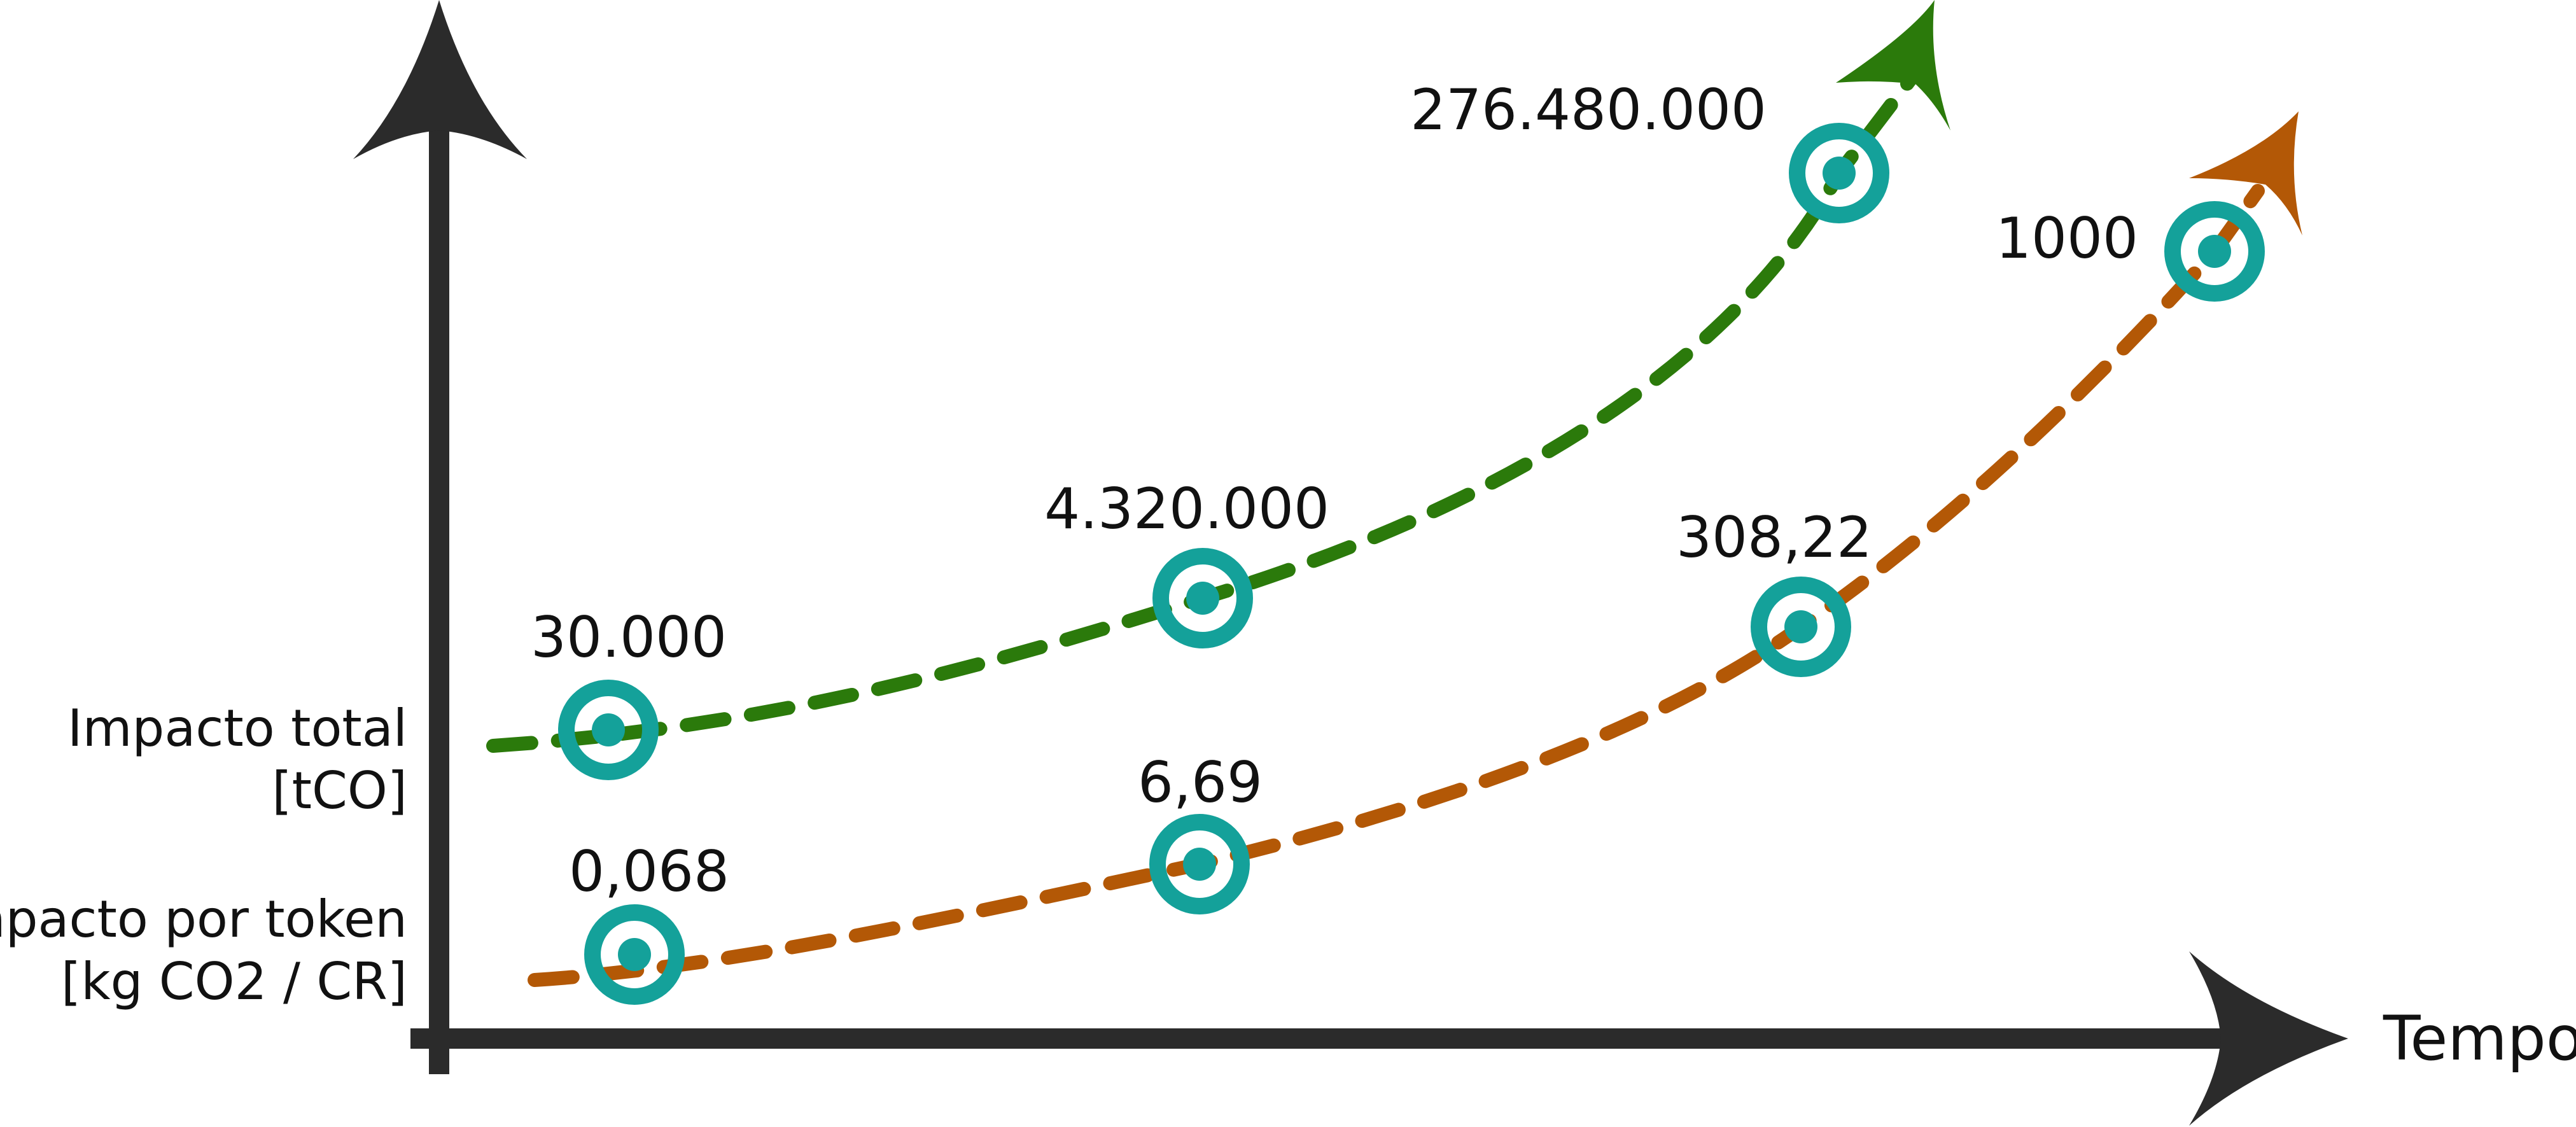 The height and width of the screenshot is (1127, 2576). I want to click on impacto-por-token-arrowhead, so click(2245, 173).